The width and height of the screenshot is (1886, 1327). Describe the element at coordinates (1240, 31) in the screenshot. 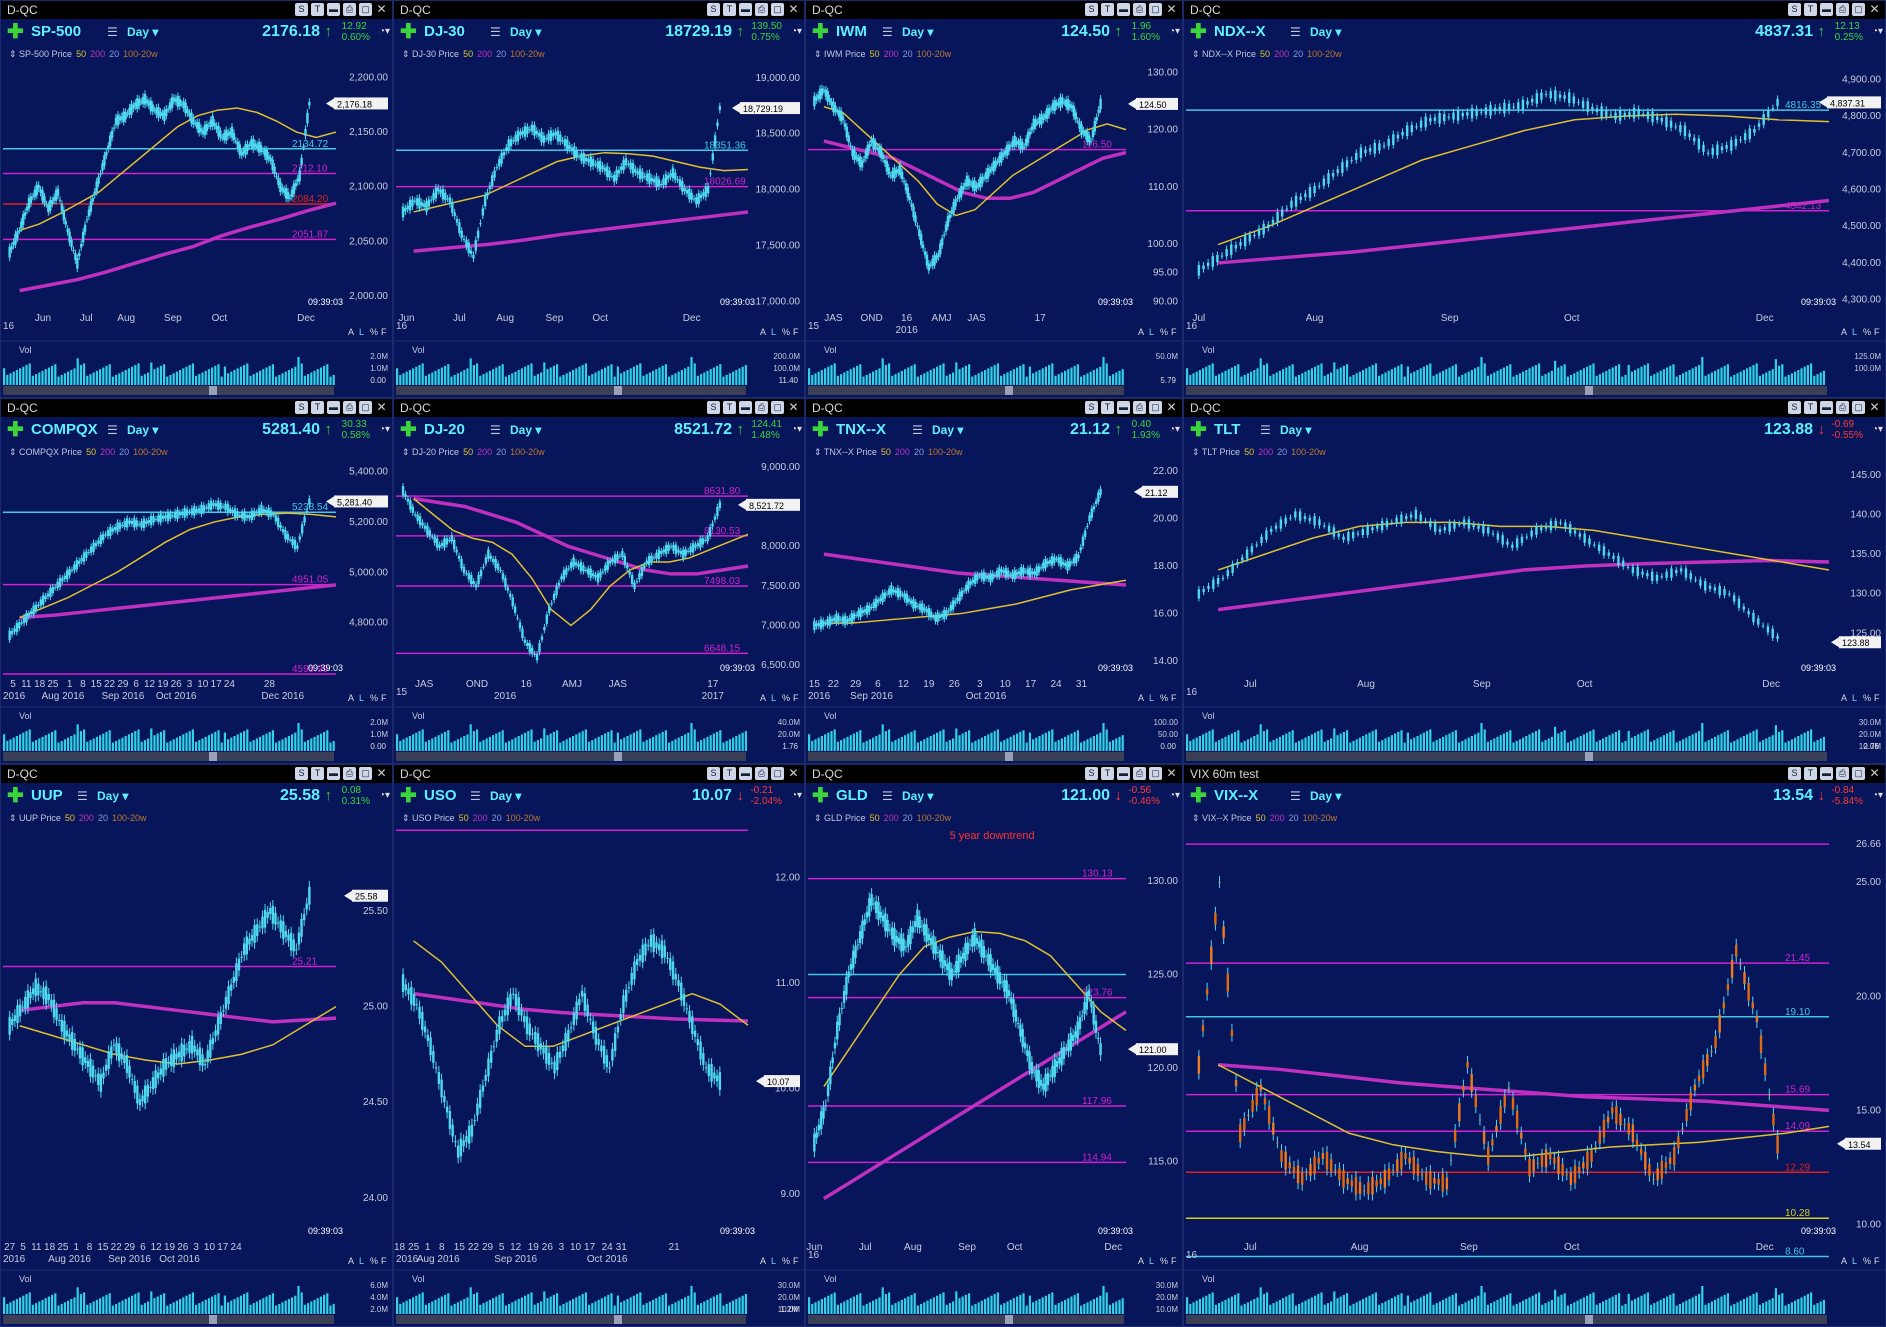

I see `symbol-name: NDX--X` at that location.